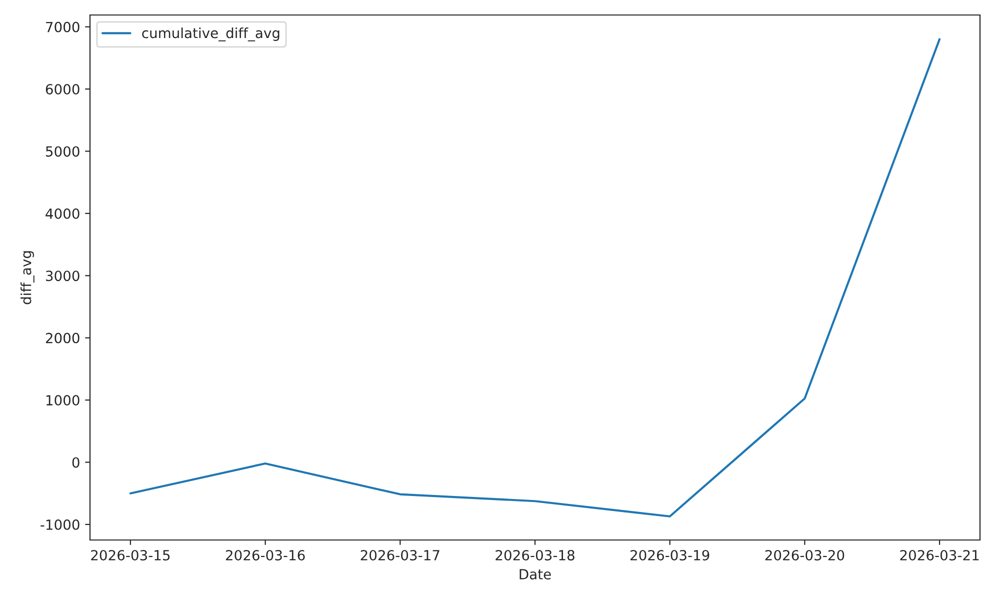 This screenshot has height=600, width=1000. I want to click on x-tick-label: 2026-03-15, so click(130, 555).